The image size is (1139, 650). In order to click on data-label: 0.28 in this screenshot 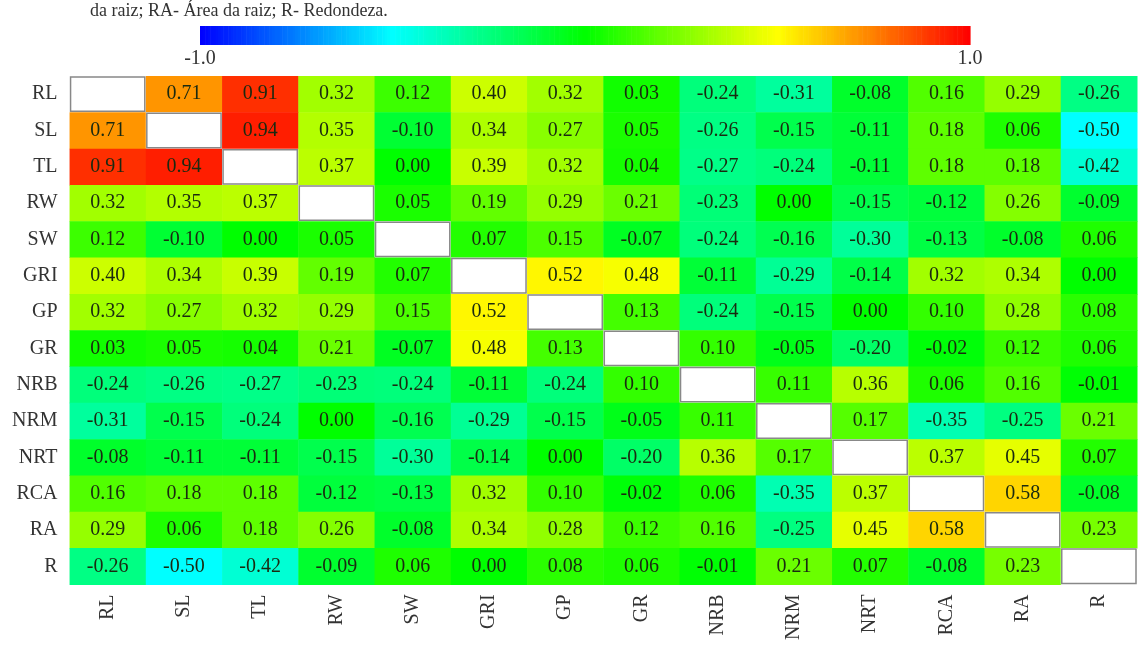, I will do `click(1023, 310)`.